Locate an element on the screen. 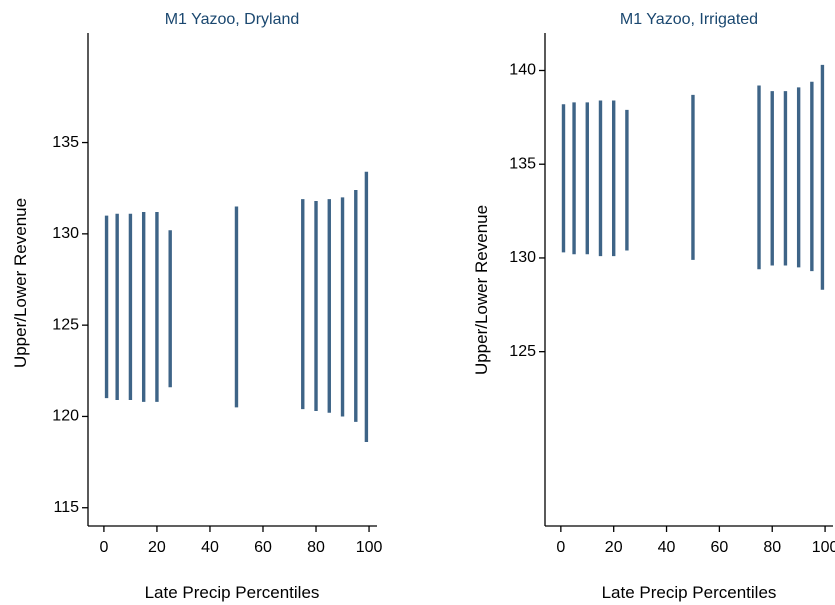 Image resolution: width=835 pixels, height=605 pixels. y-tick-label: 115 is located at coordinates (66, 507).